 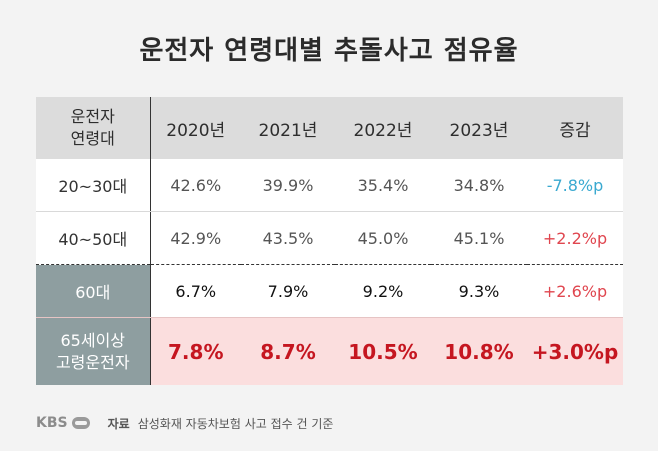 I want to click on header-age-line1: 운전자, so click(x=92, y=116).